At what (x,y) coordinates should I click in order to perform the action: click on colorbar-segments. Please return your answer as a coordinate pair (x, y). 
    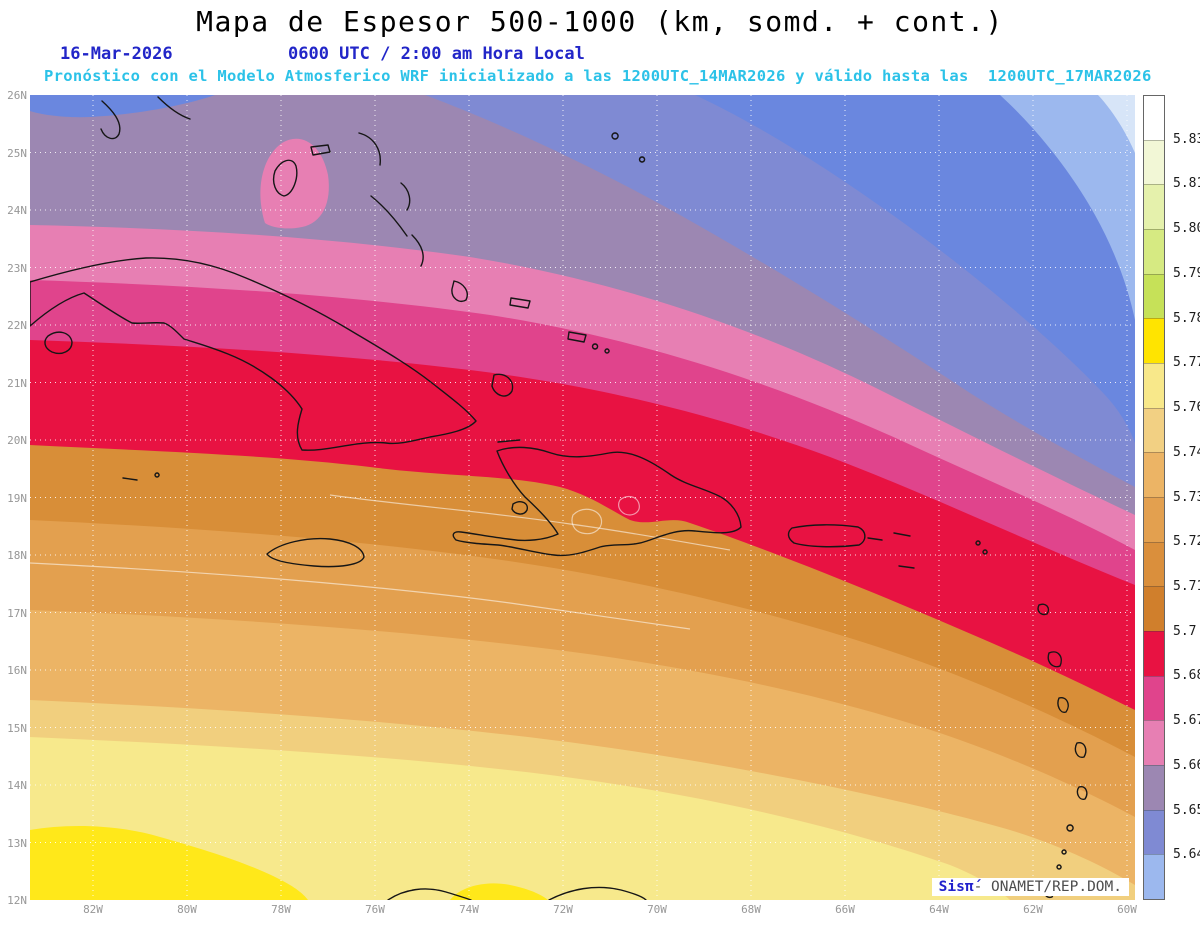
    Looking at the image, I should click on (1154, 498).